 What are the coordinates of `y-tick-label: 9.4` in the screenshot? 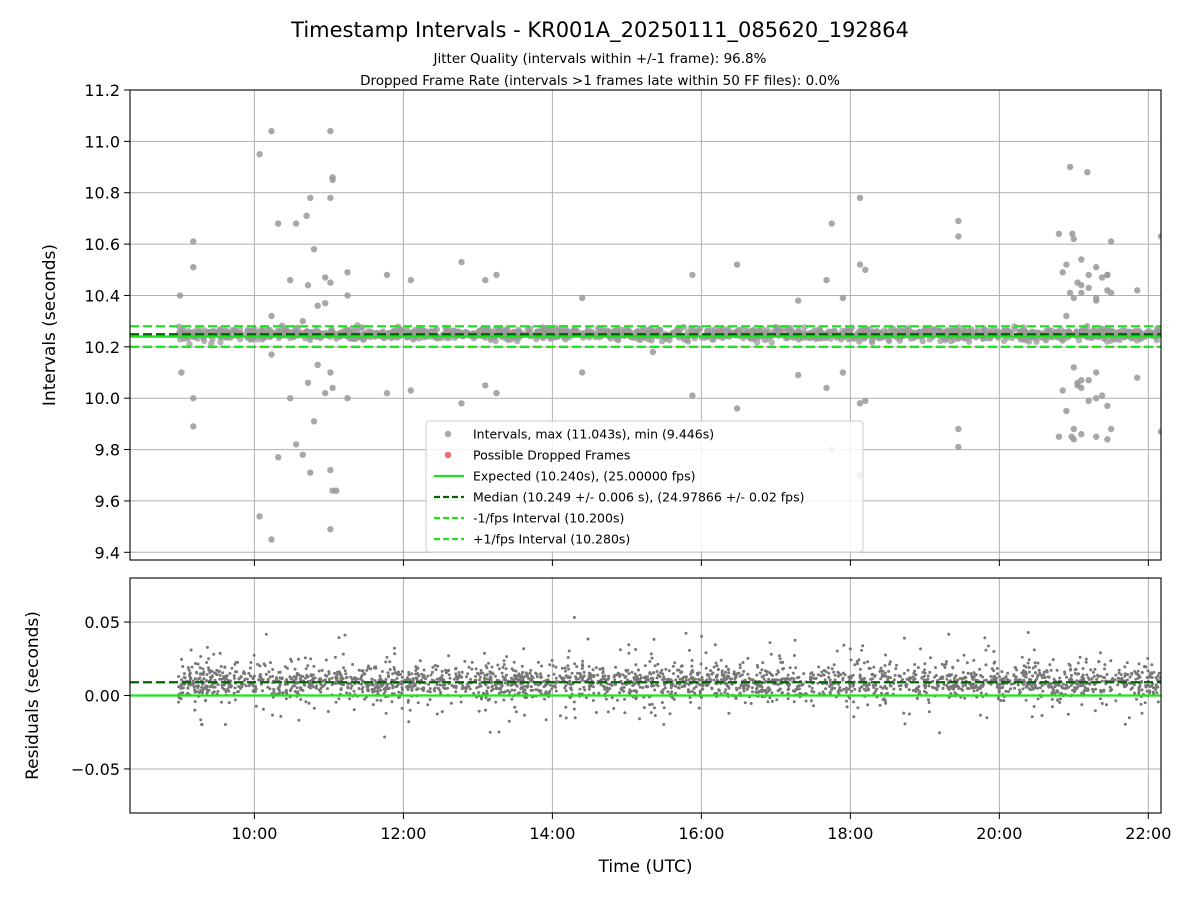 It's located at (107, 552).